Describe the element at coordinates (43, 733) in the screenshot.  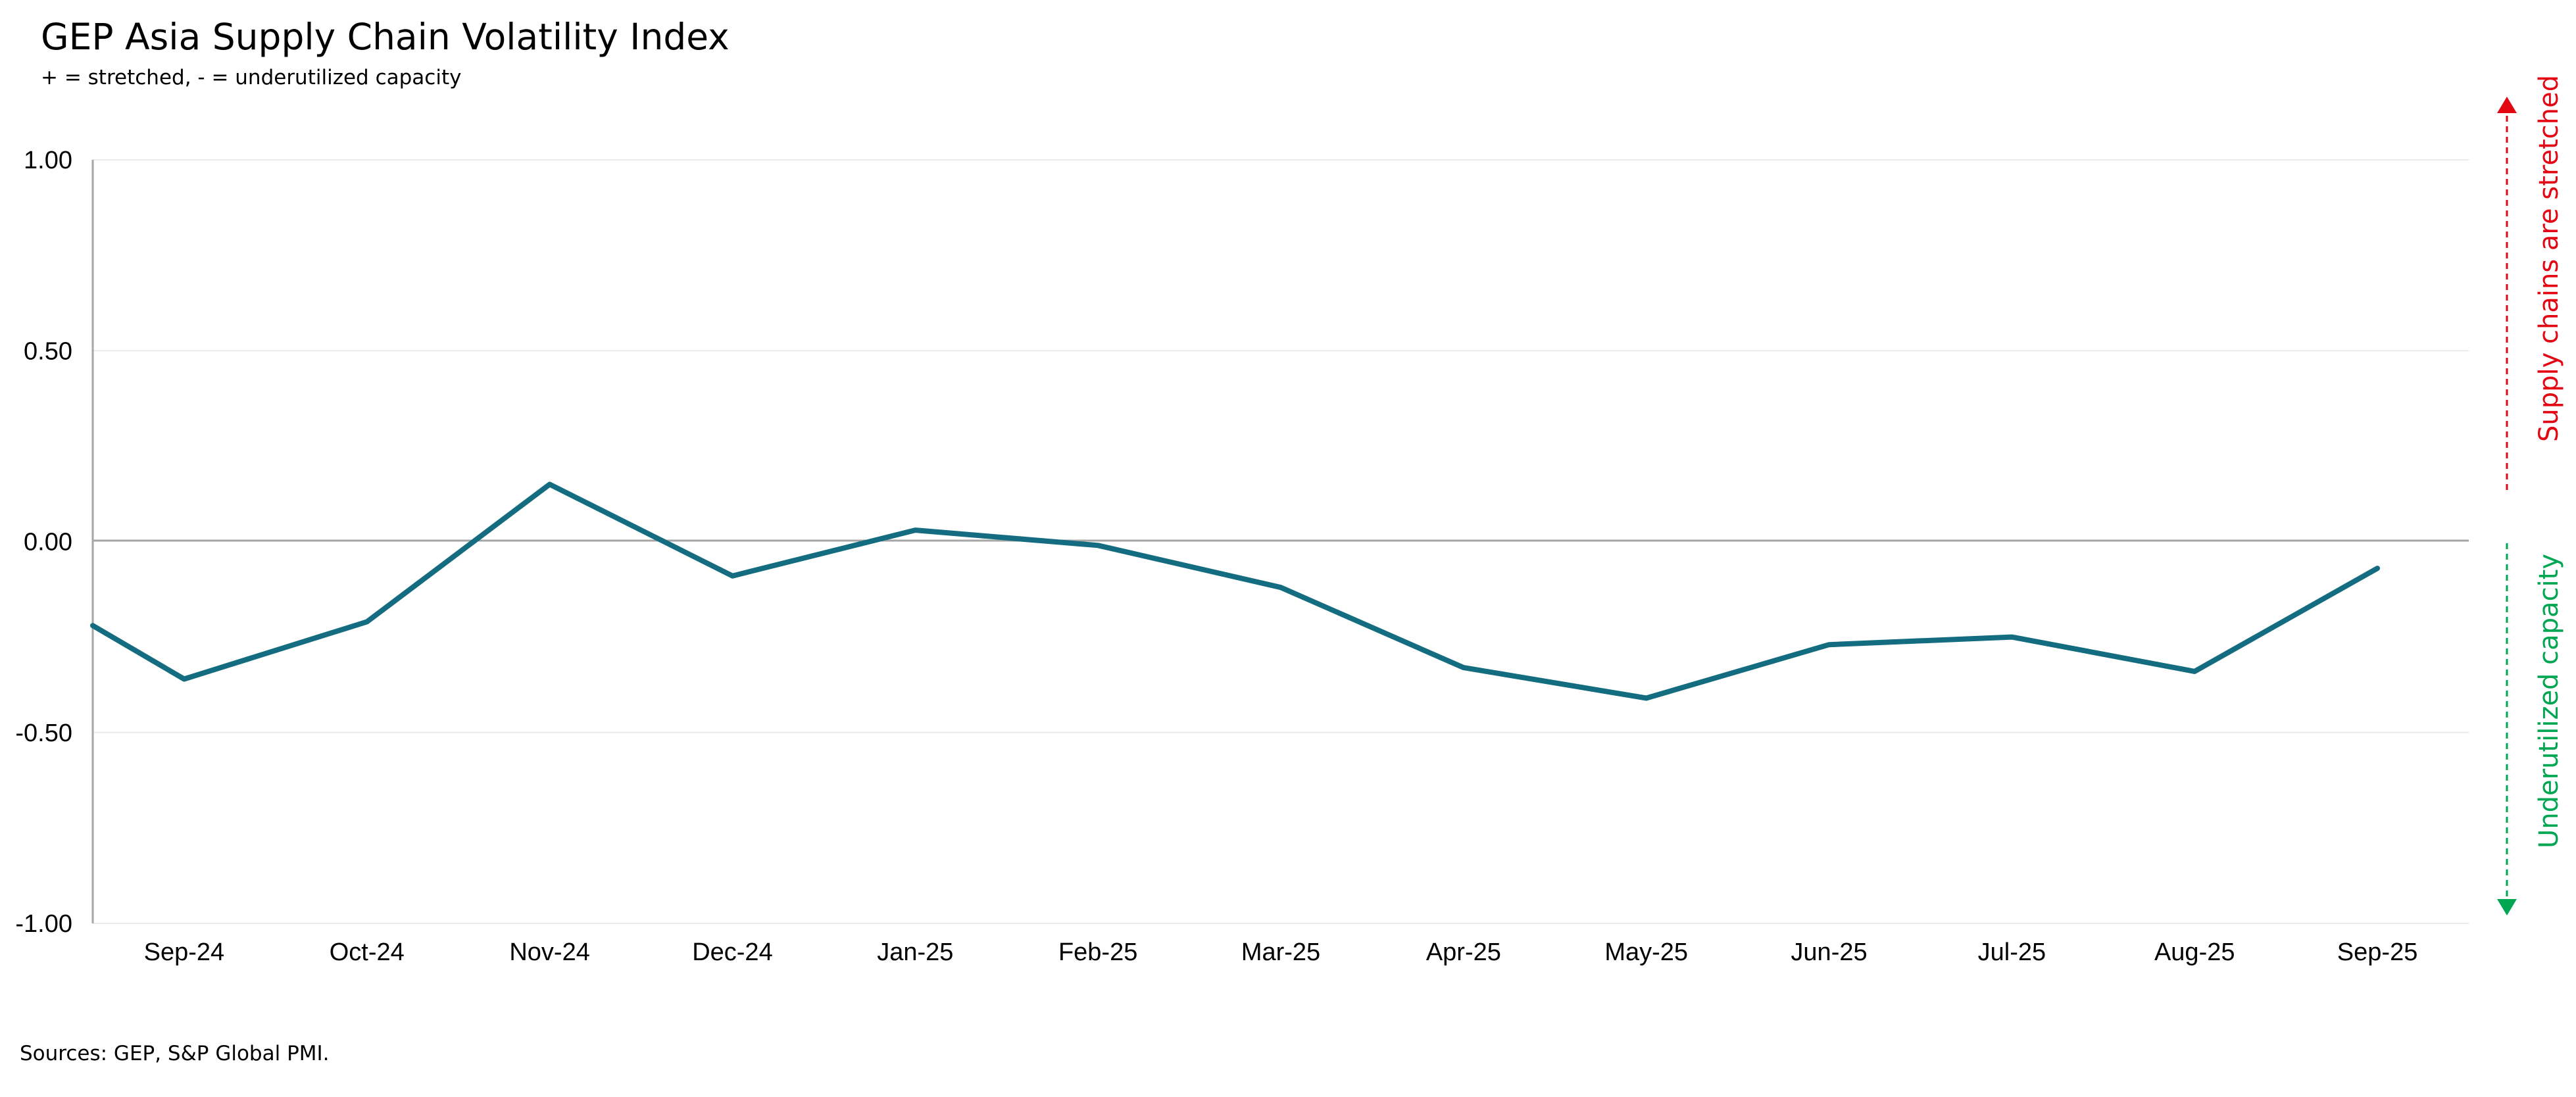
I see `y-tick-label: -0.50` at that location.